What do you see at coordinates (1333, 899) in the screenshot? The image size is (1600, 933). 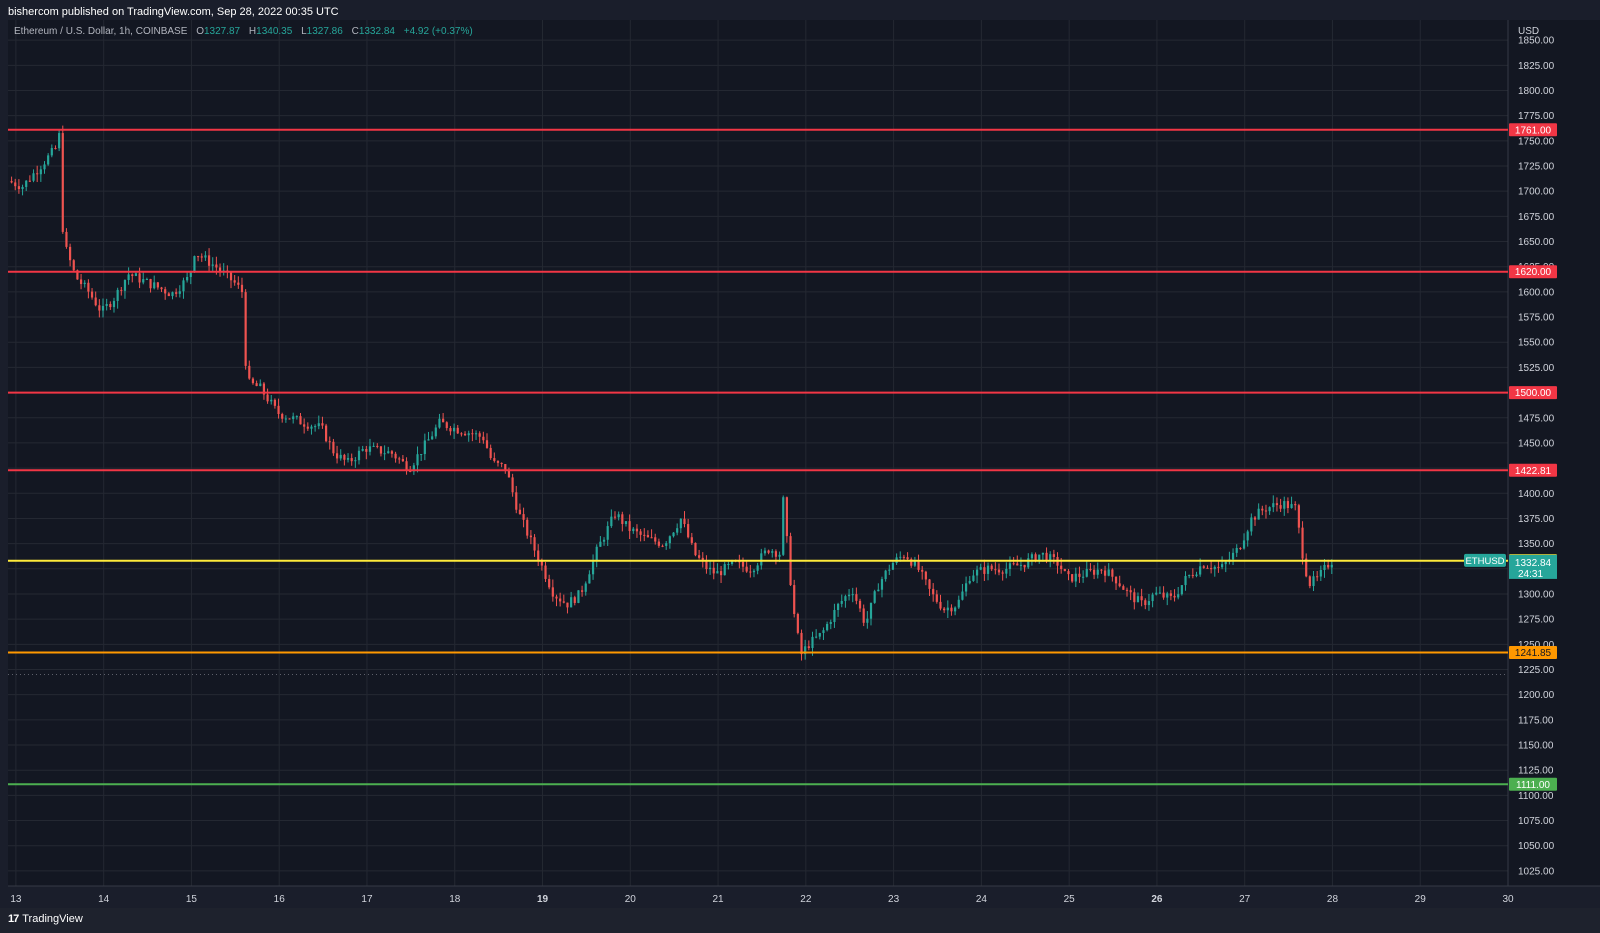 I see `x-tick-label: 28` at bounding box center [1333, 899].